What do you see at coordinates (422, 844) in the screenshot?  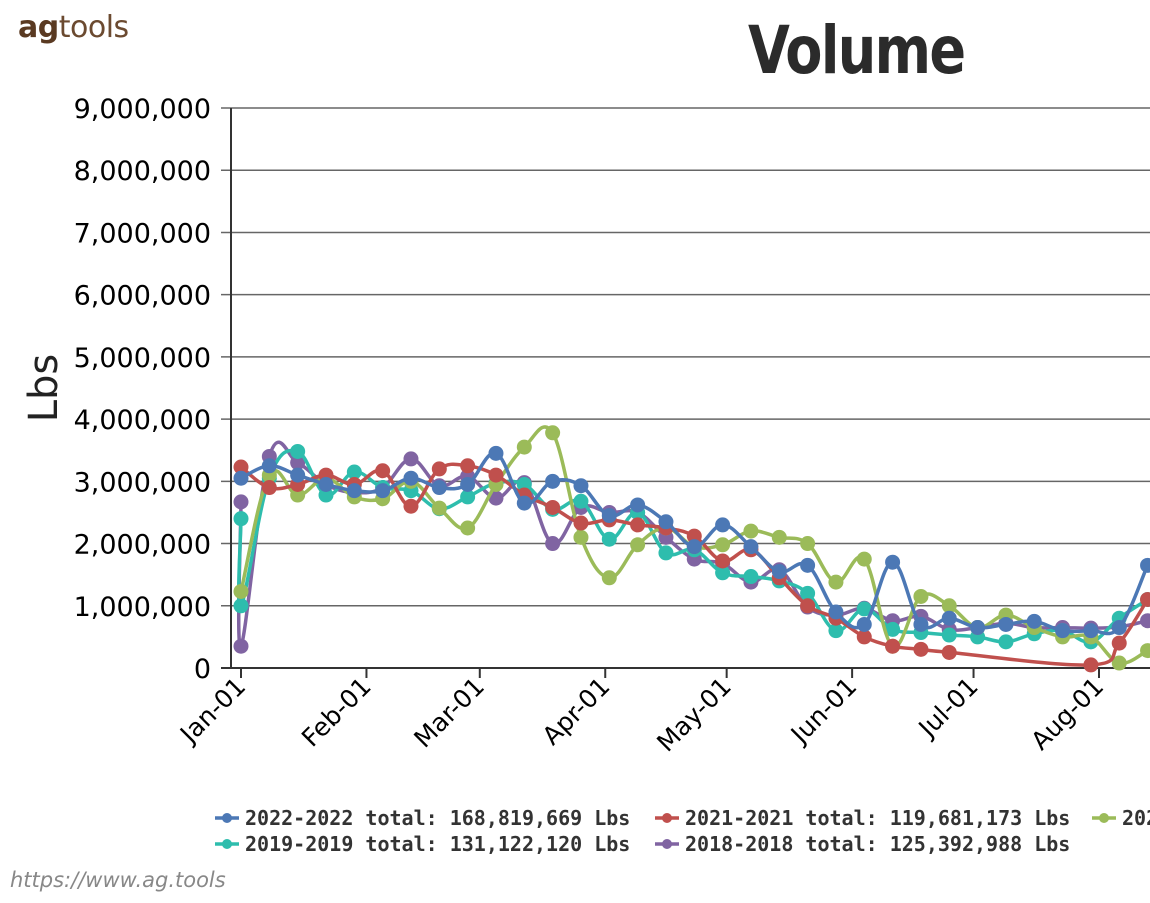 I see `legend-item: 2019-2019 total: 131,122,120 Lbs` at bounding box center [422, 844].